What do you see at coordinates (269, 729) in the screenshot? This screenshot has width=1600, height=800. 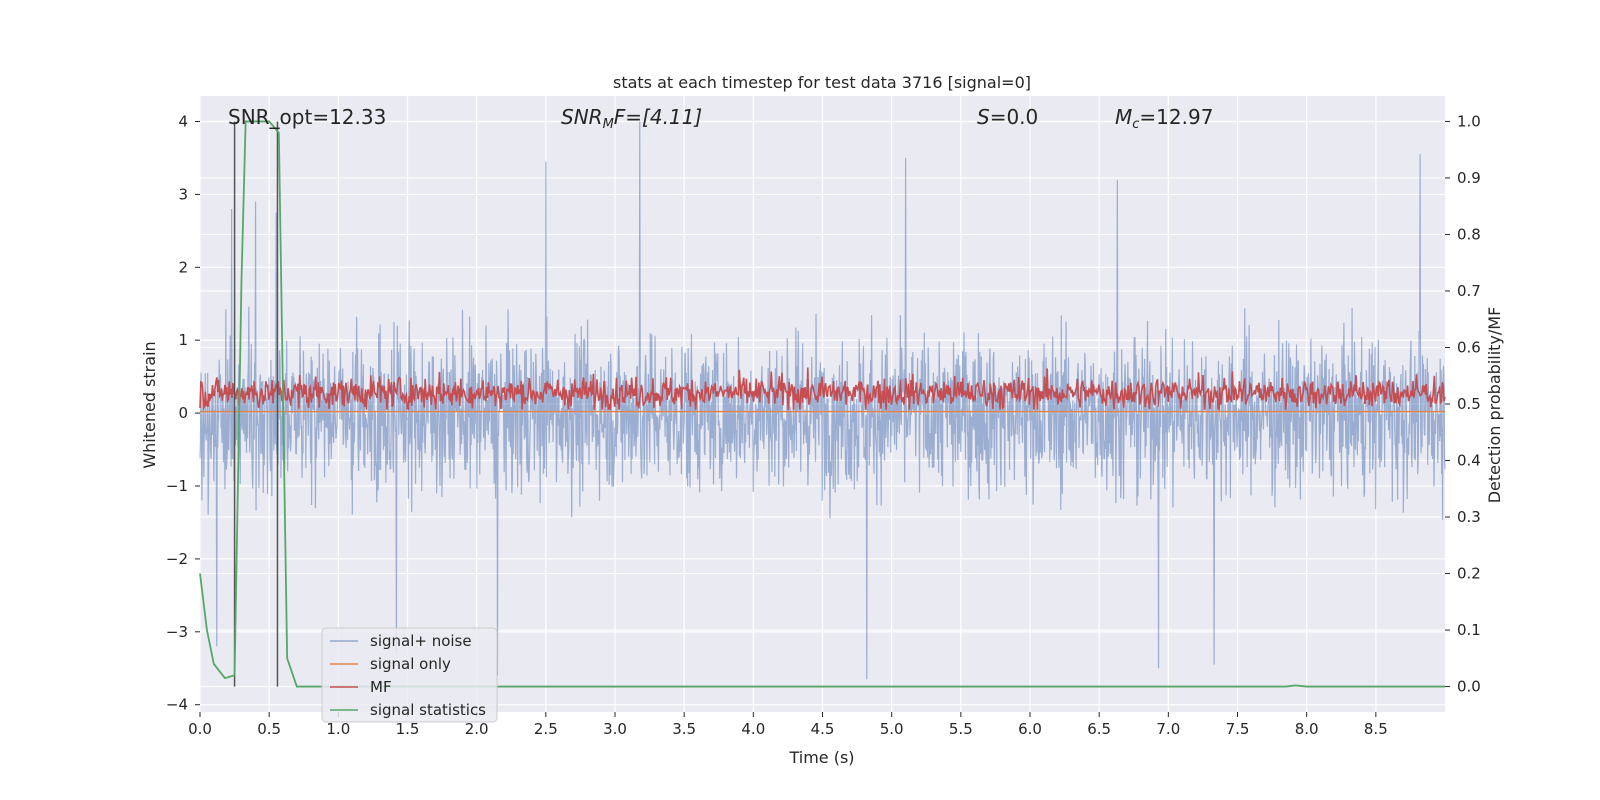 I see `x-tick-label: 0.5` at bounding box center [269, 729].